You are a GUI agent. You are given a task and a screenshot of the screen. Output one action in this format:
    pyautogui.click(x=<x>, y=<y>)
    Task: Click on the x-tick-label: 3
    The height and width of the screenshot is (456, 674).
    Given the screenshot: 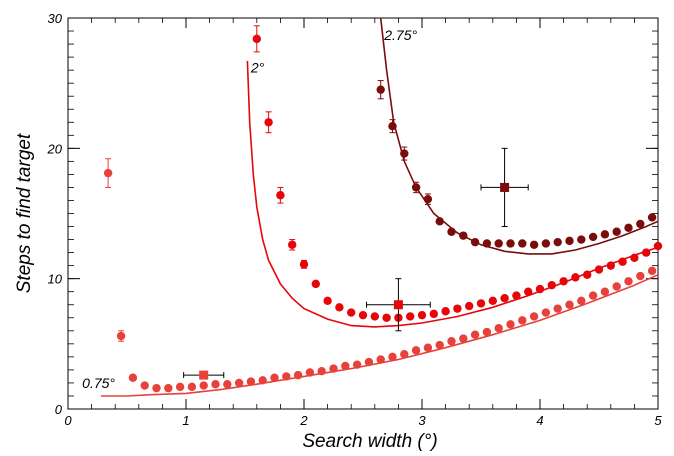 What is the action you would take?
    pyautogui.click(x=422, y=420)
    